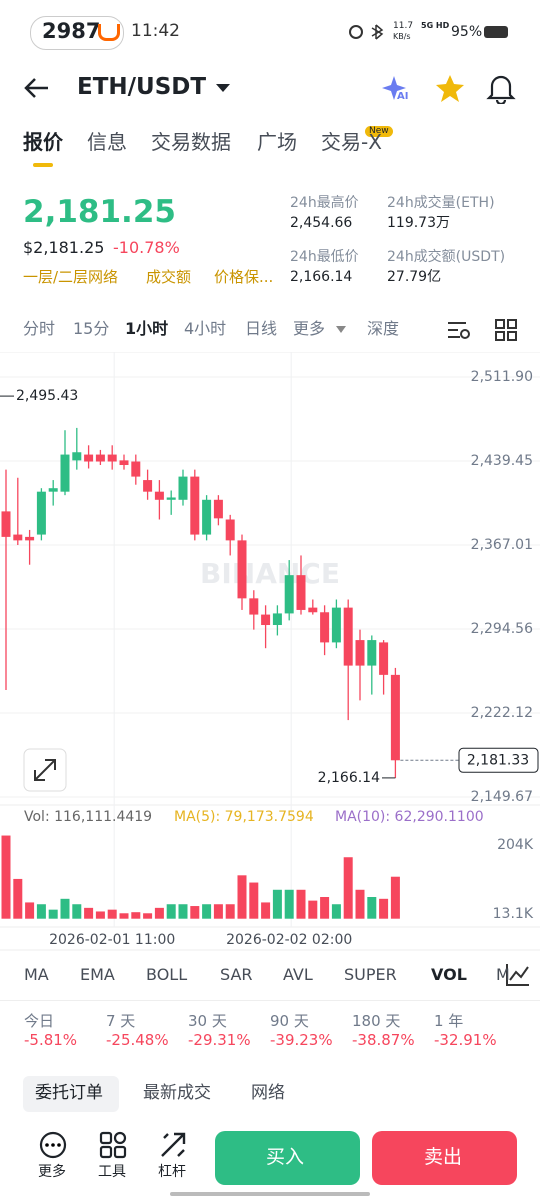 The width and height of the screenshot is (540, 1199). I want to click on network: 5G HD, so click(435, 25).